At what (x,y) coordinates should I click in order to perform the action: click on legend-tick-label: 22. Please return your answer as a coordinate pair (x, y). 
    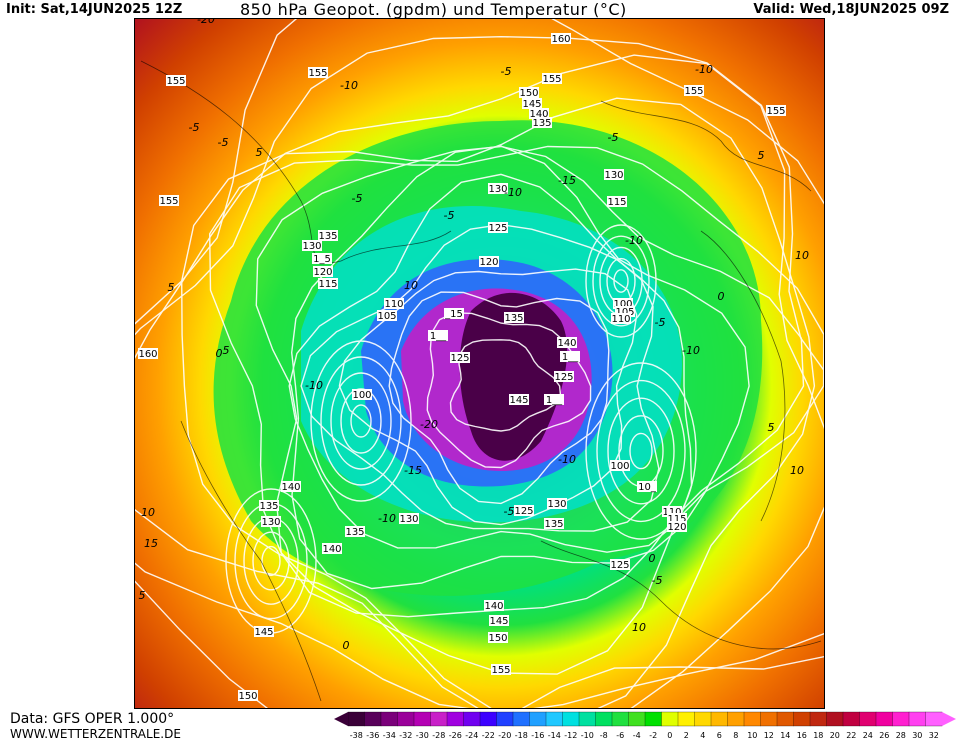
    Looking at the image, I should click on (851, 735).